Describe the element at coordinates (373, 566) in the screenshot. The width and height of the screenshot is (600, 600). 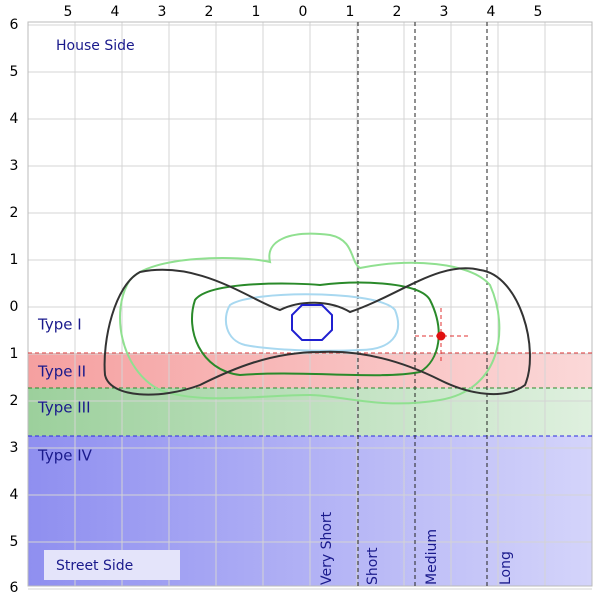
I see `distance-label: Short` at that location.